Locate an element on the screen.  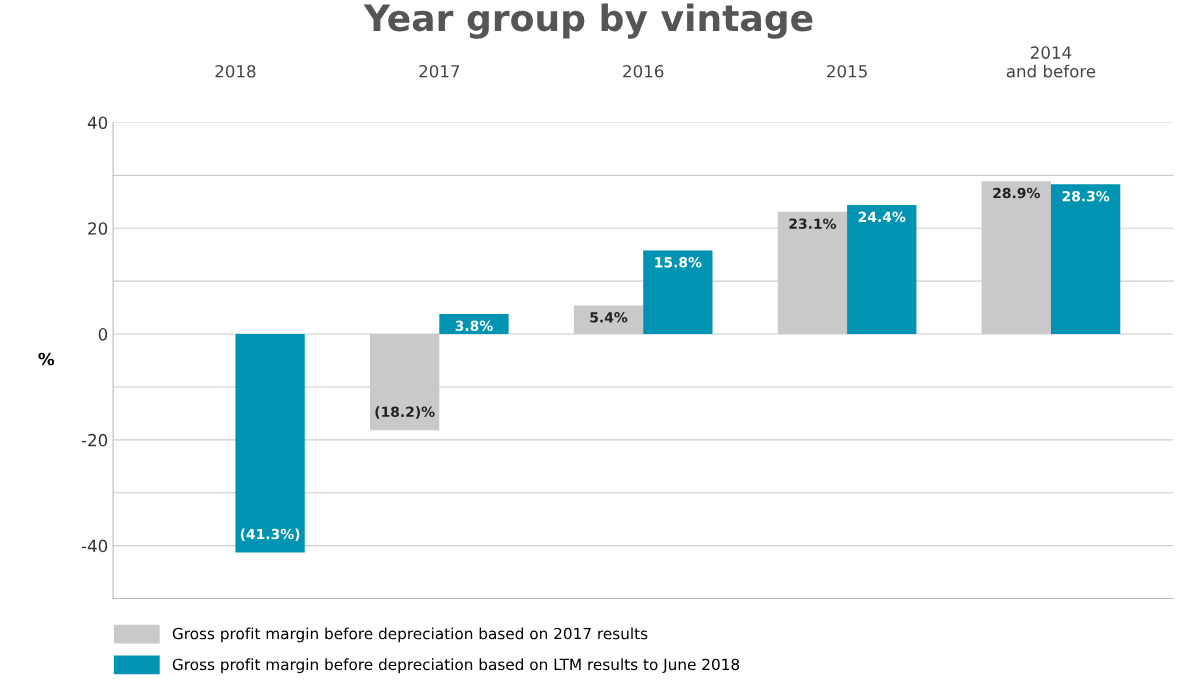
y-tick-label: -40 is located at coordinates (94, 546).